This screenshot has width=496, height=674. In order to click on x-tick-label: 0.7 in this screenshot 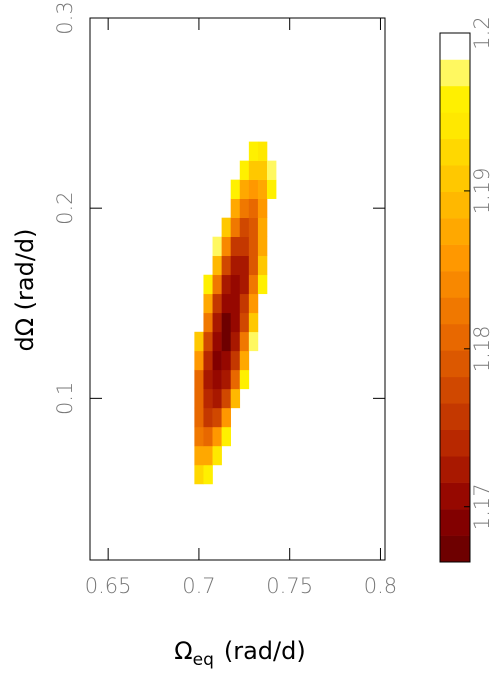, I will do `click(198, 586)`.